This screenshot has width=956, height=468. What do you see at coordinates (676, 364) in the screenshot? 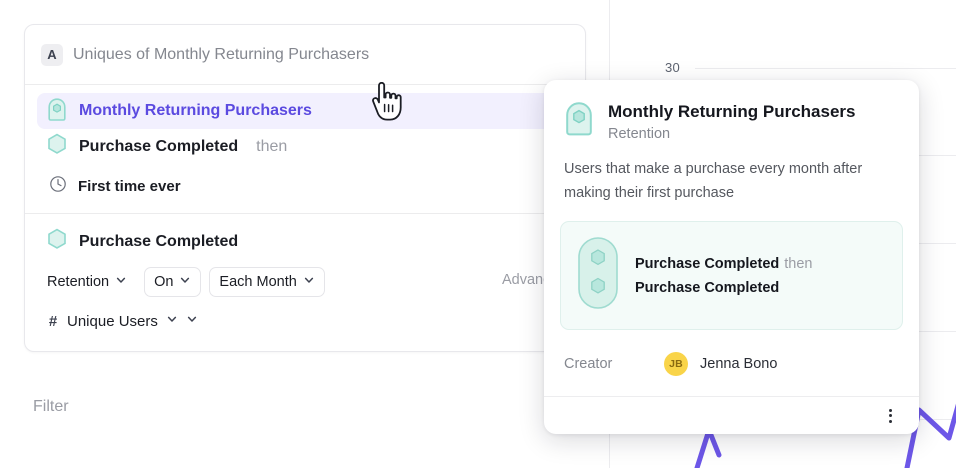
I see `avatar: JB` at bounding box center [676, 364].